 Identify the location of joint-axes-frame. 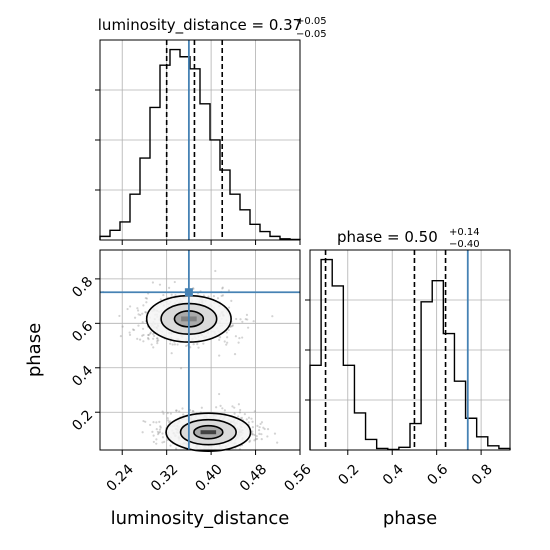
(200, 350).